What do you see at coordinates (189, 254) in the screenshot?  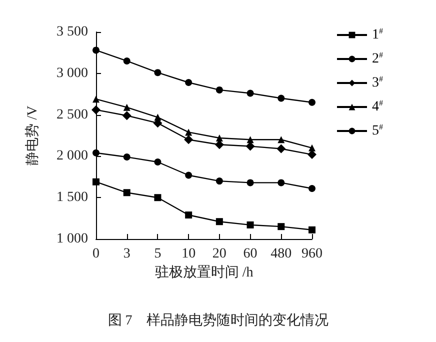 I see `x-tick-label: 10` at bounding box center [189, 254].